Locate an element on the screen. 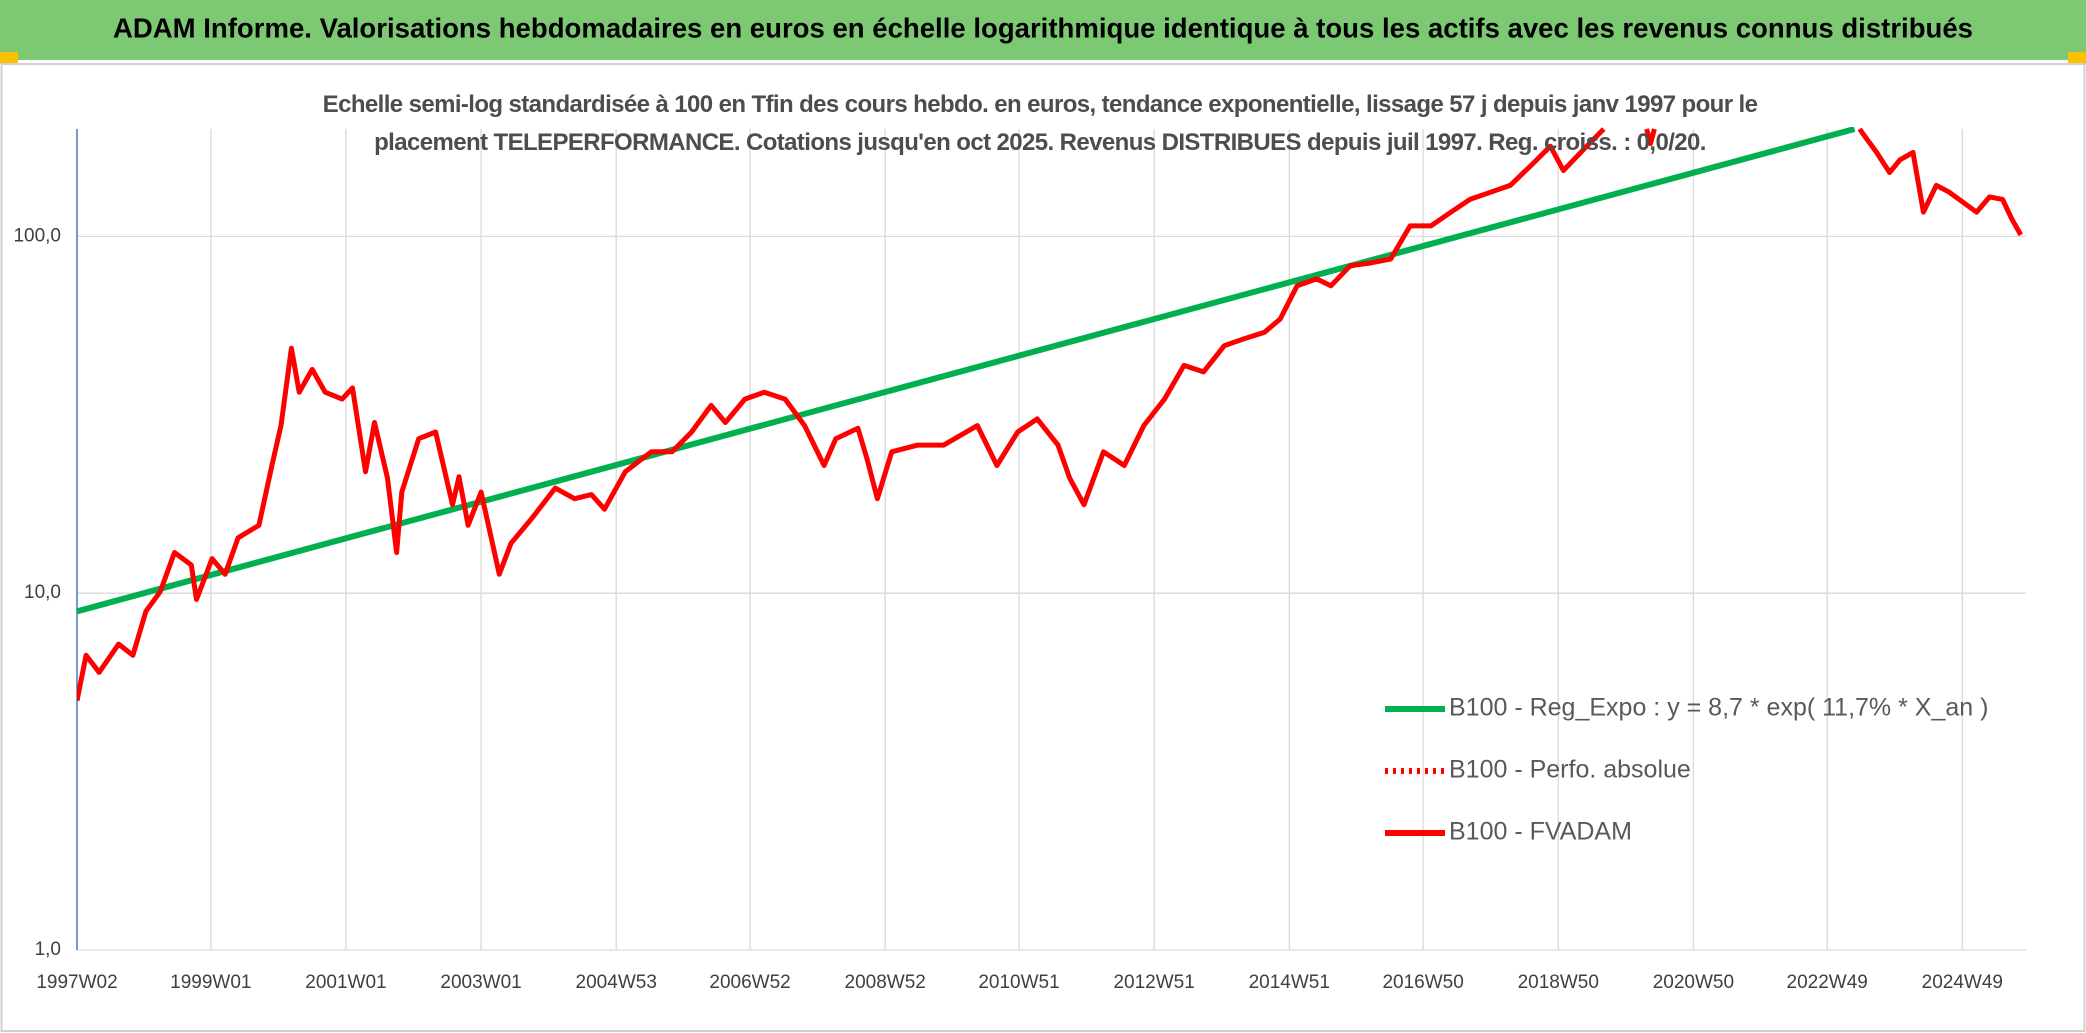 The height and width of the screenshot is (1033, 2086). title-banner is located at coordinates (1043, 30).